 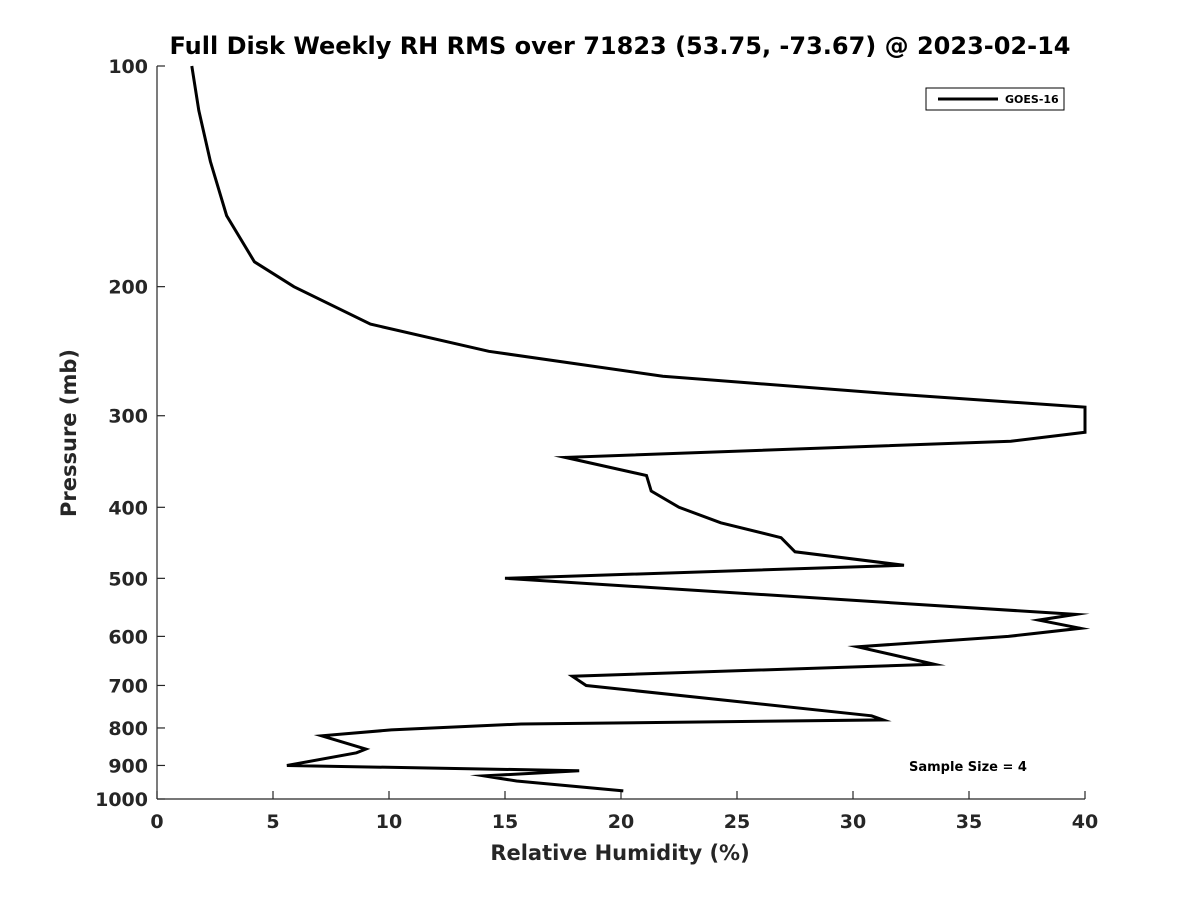 What do you see at coordinates (621, 822) in the screenshot?
I see `x-tick-label-20: 20` at bounding box center [621, 822].